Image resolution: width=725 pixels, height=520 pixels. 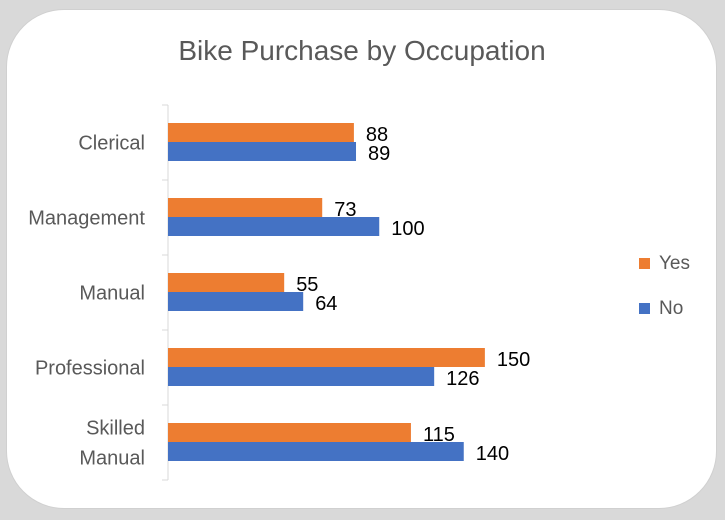 What do you see at coordinates (664, 286) in the screenshot?
I see `legend: Yes No` at bounding box center [664, 286].